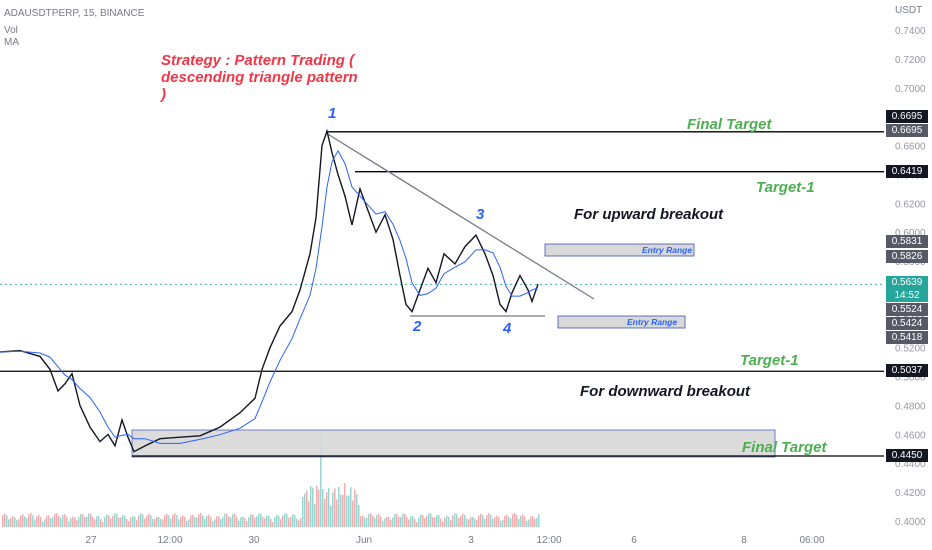  I want to click on y-tick-label: 0.7400, so click(910, 31).